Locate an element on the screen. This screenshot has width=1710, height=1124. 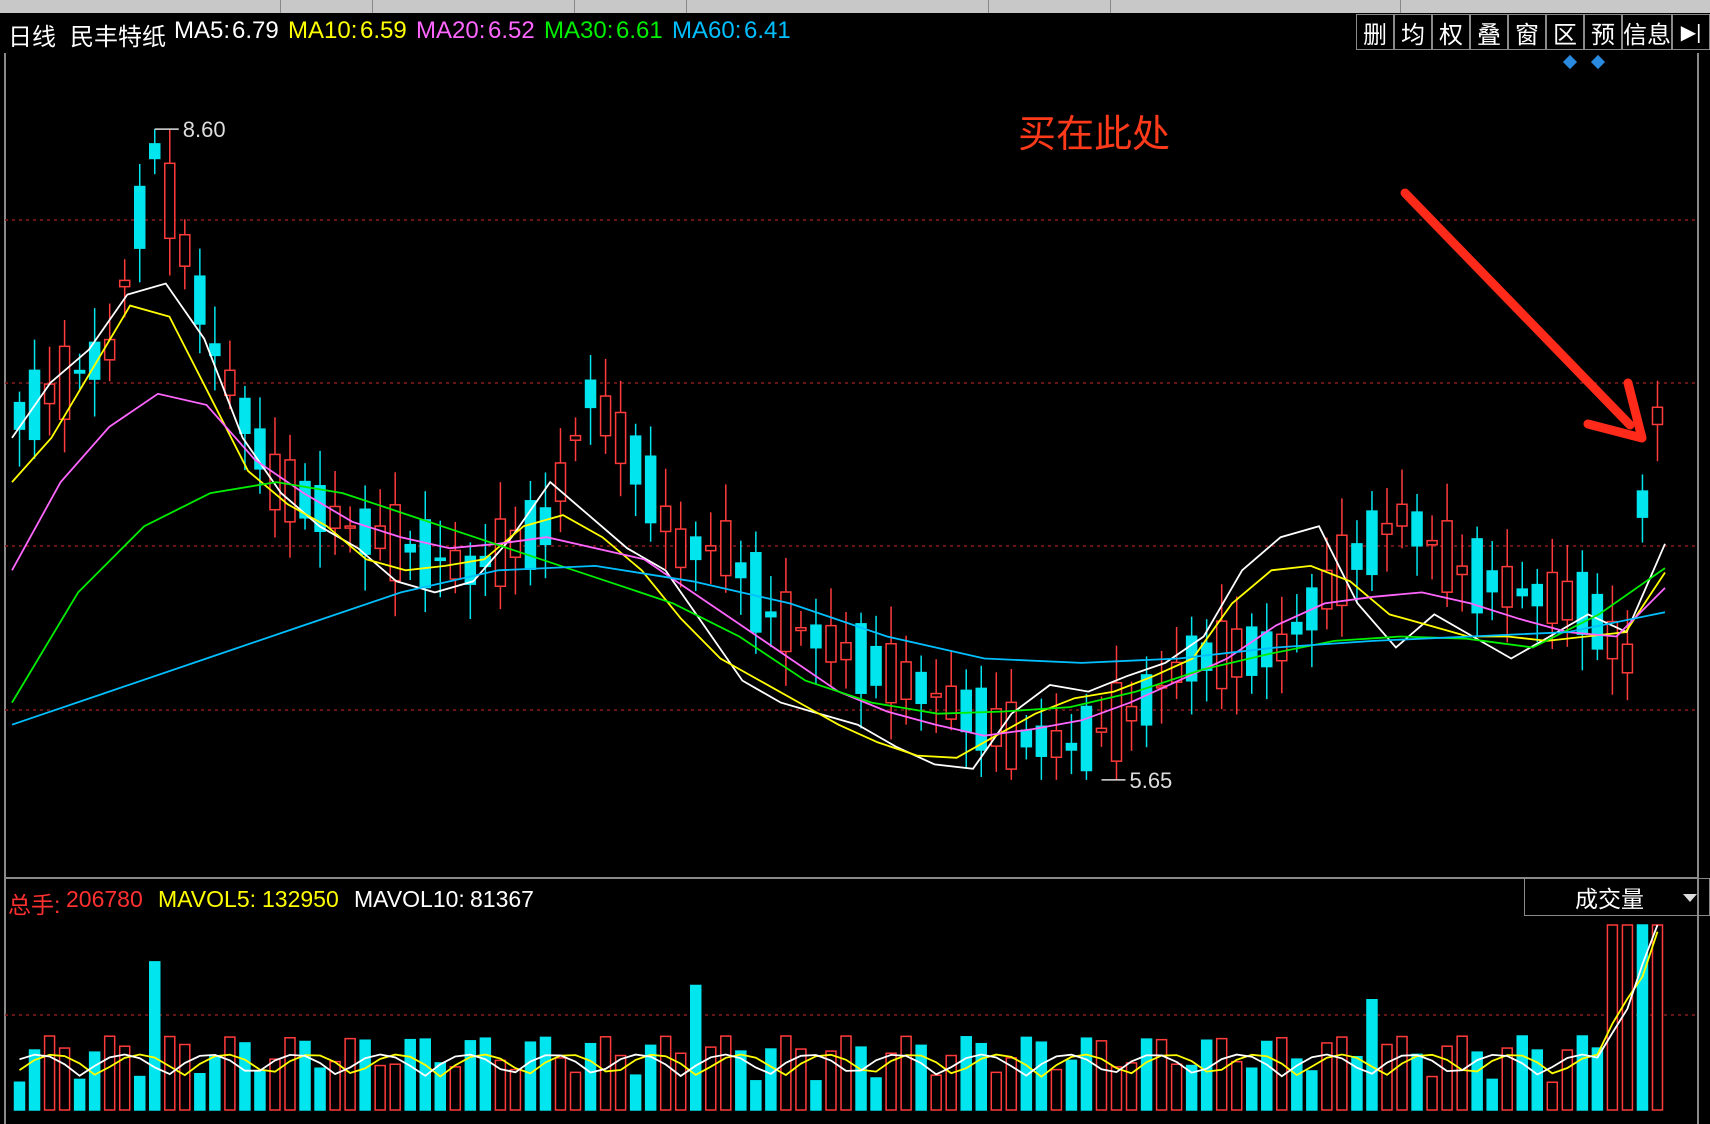
buy-annotation: 买在此处 is located at coordinates (1094, 135).